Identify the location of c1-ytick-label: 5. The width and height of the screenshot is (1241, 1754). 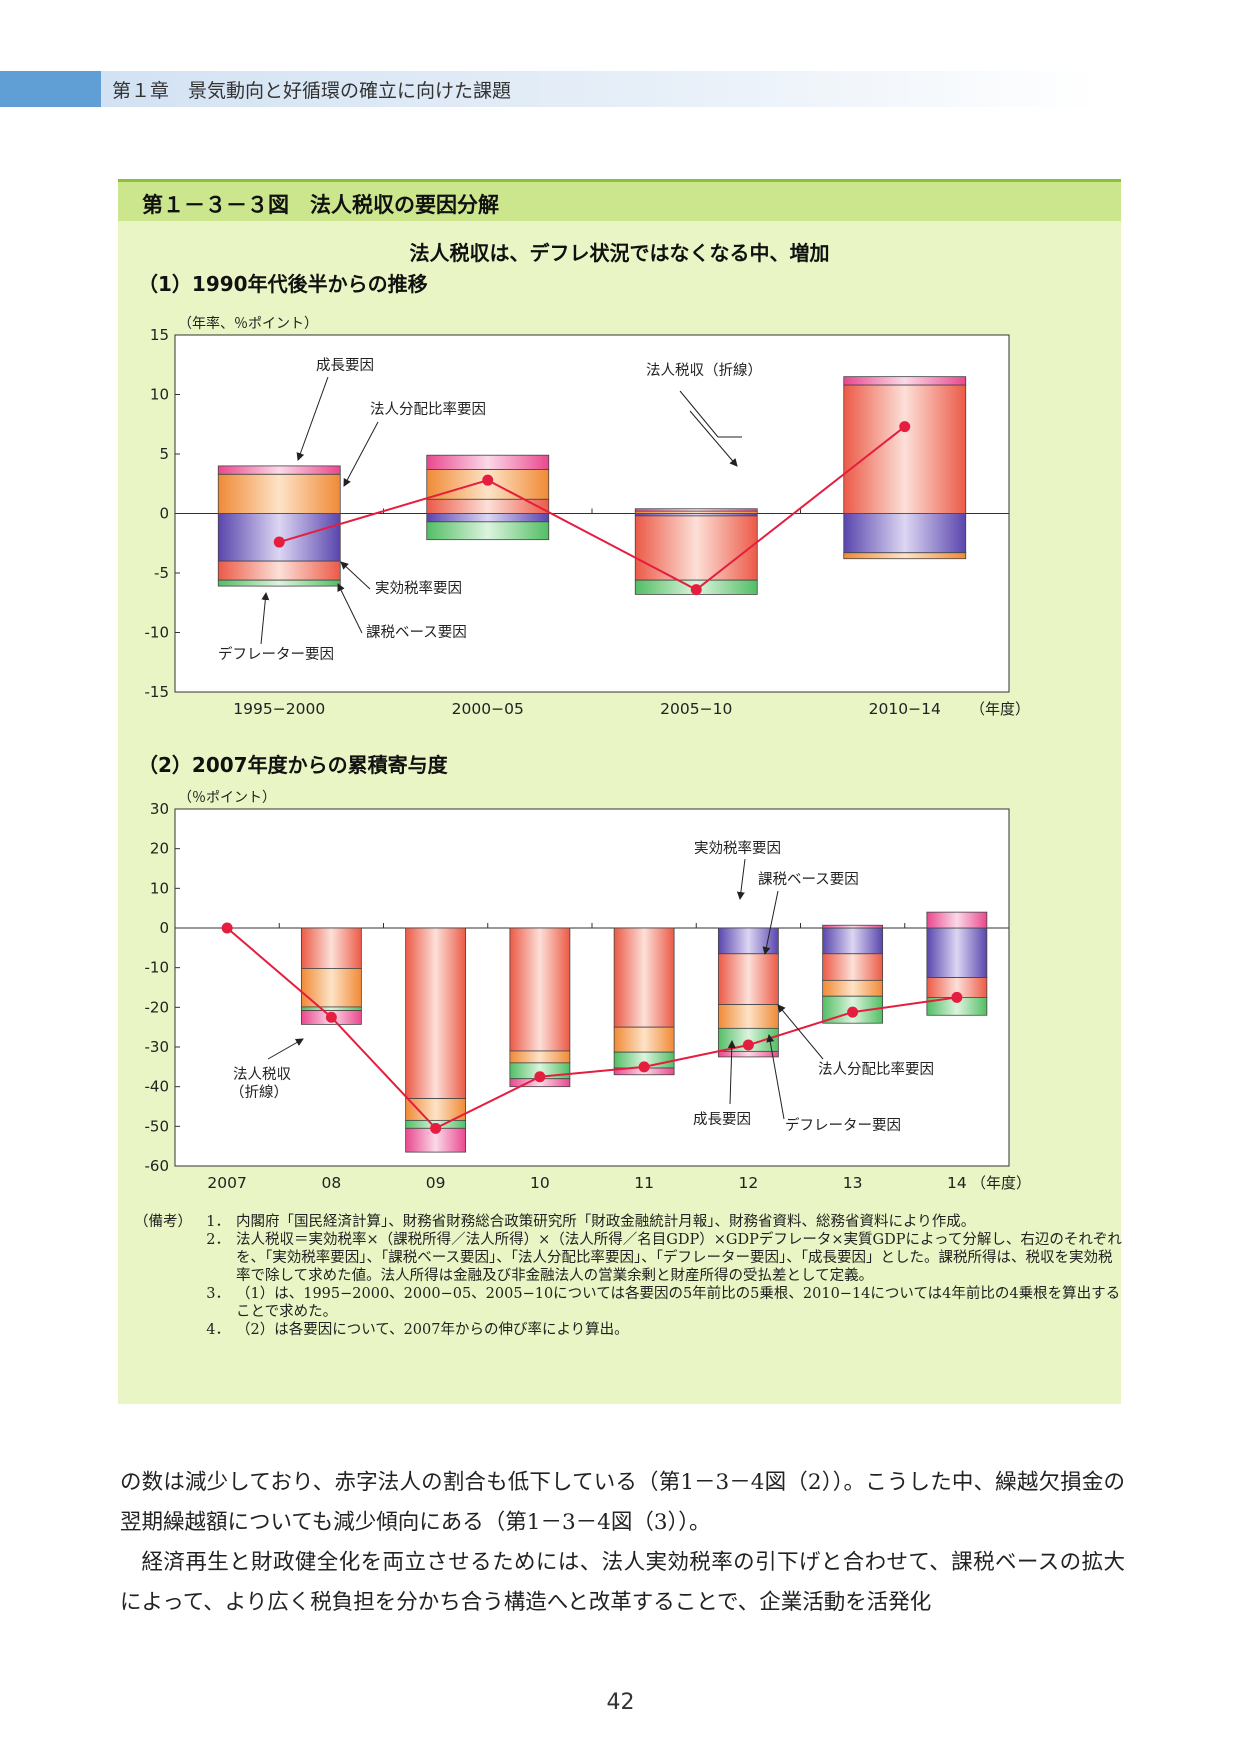
(164, 454).